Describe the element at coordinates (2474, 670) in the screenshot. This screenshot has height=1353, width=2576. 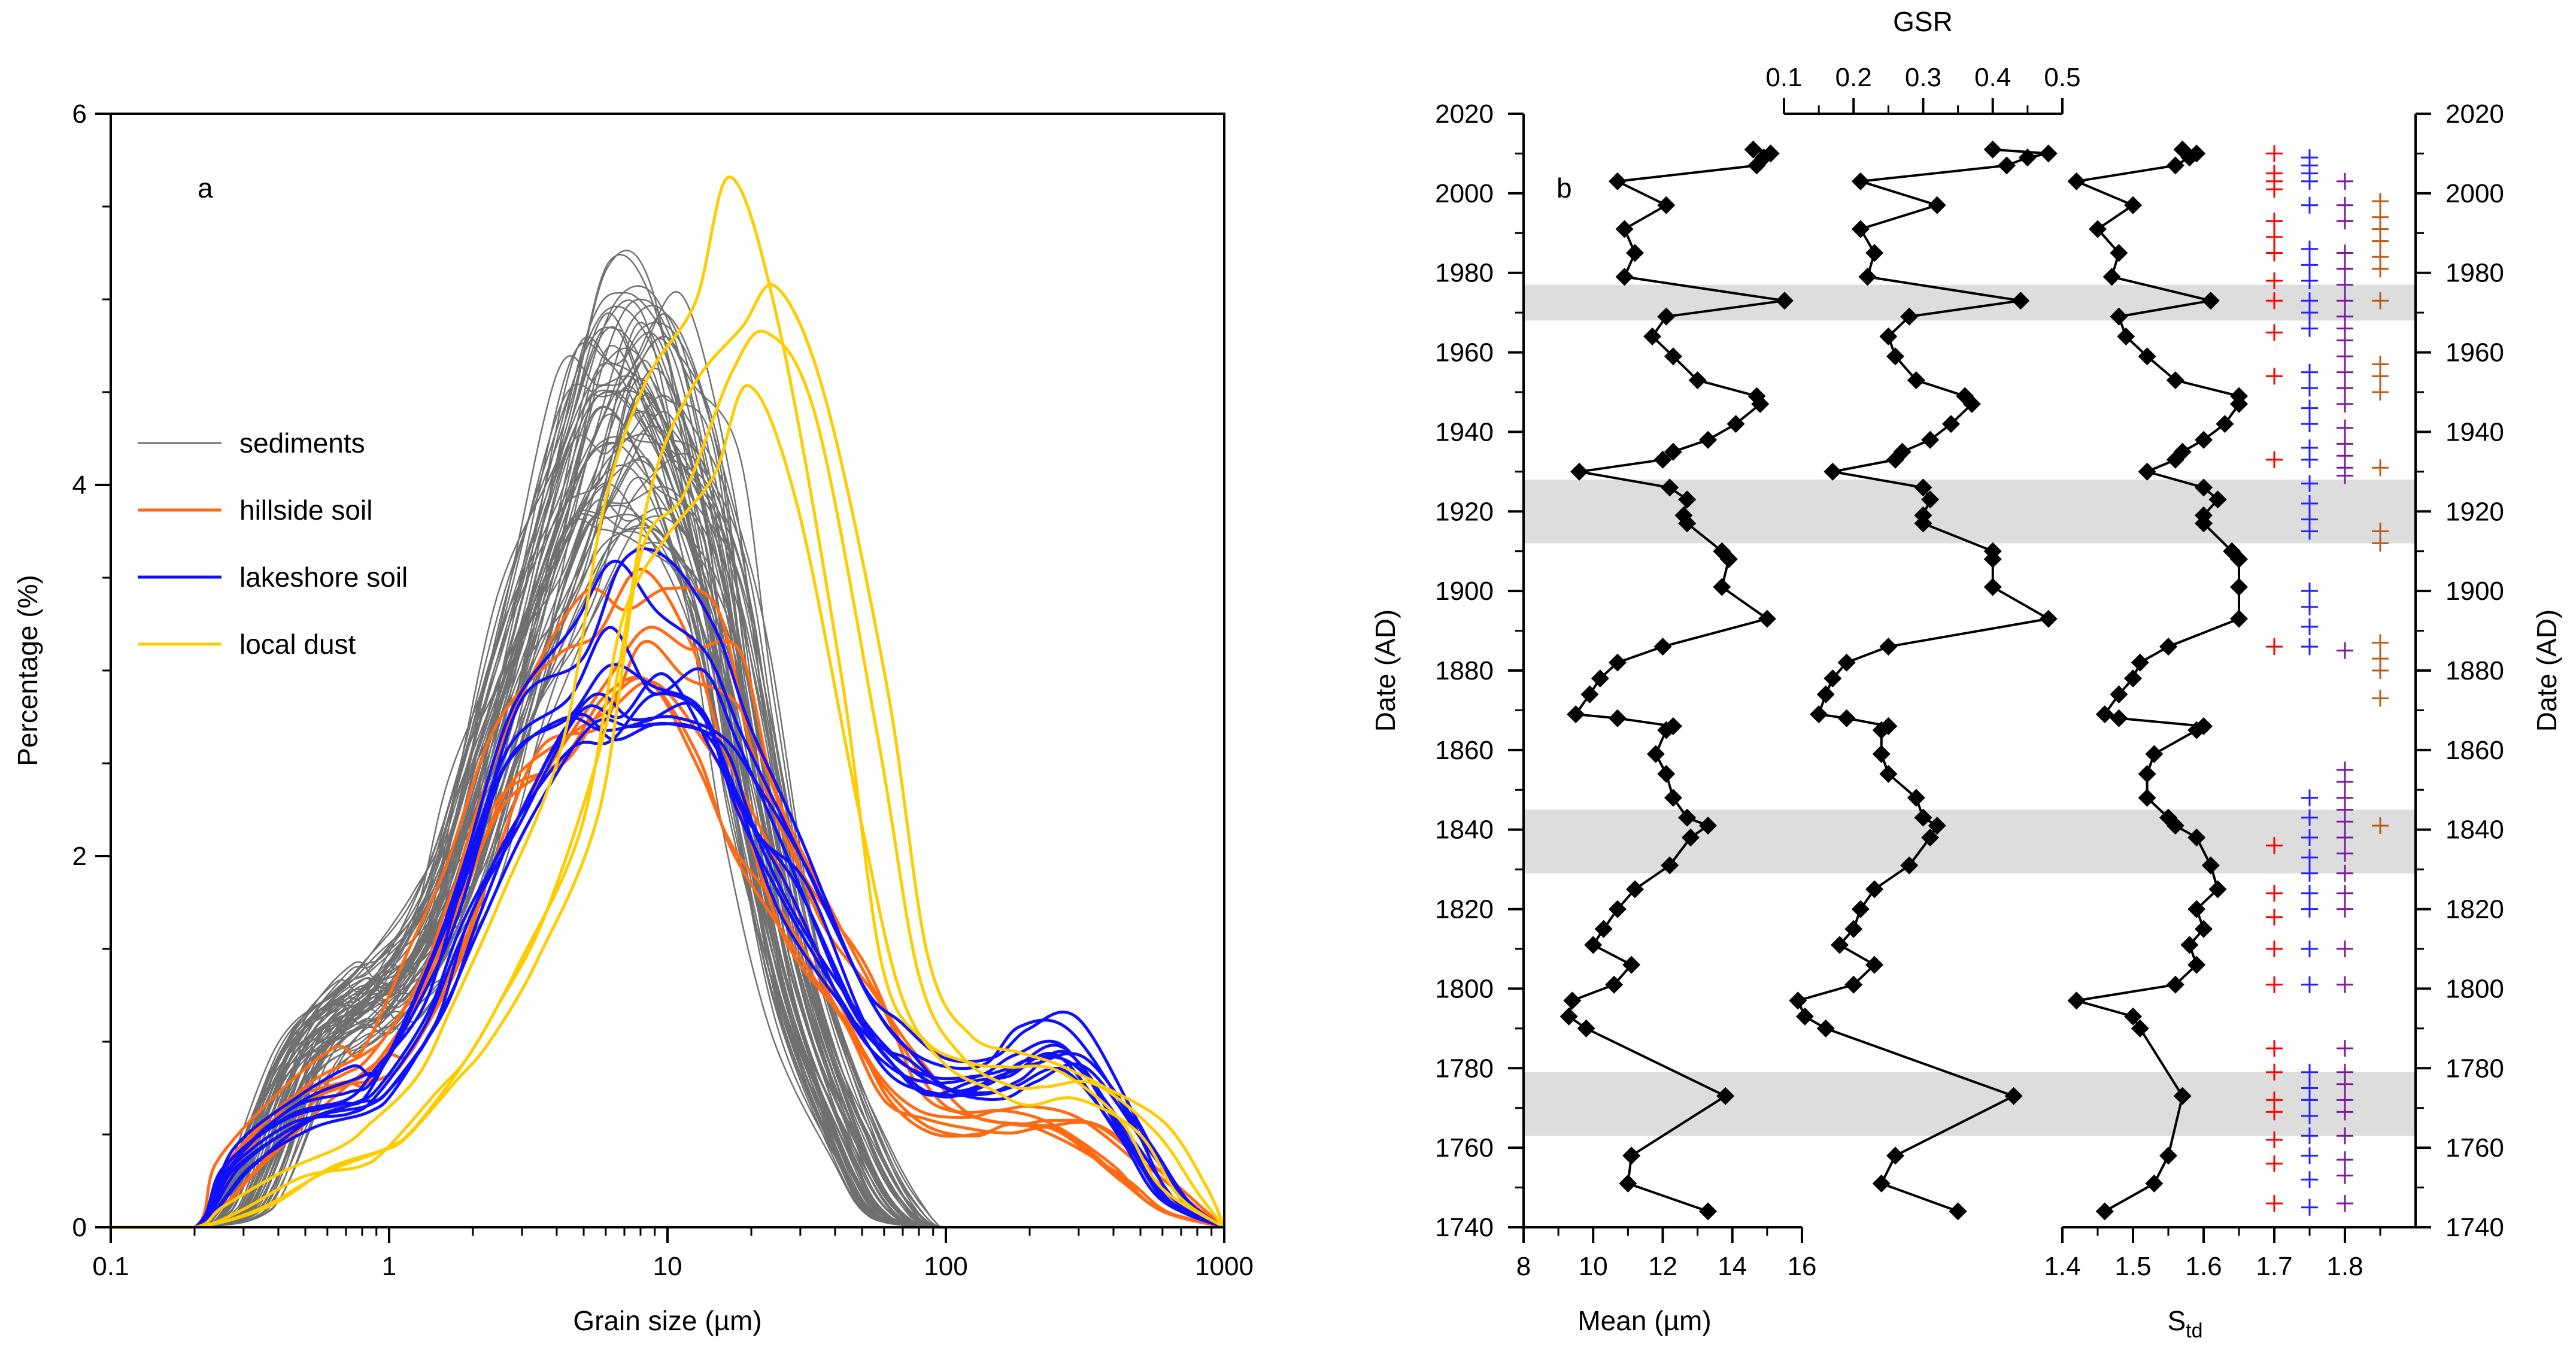
I see `date-tick-label-right: 1880` at that location.